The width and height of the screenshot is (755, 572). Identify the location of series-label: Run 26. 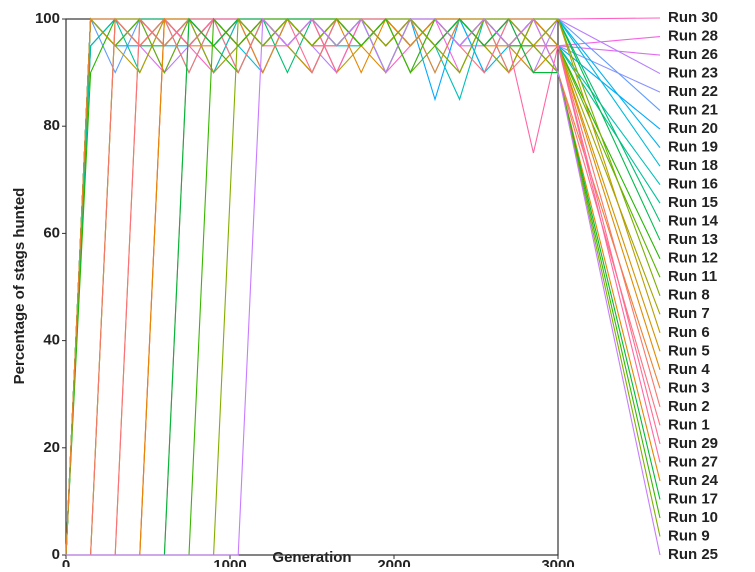
(693, 54).